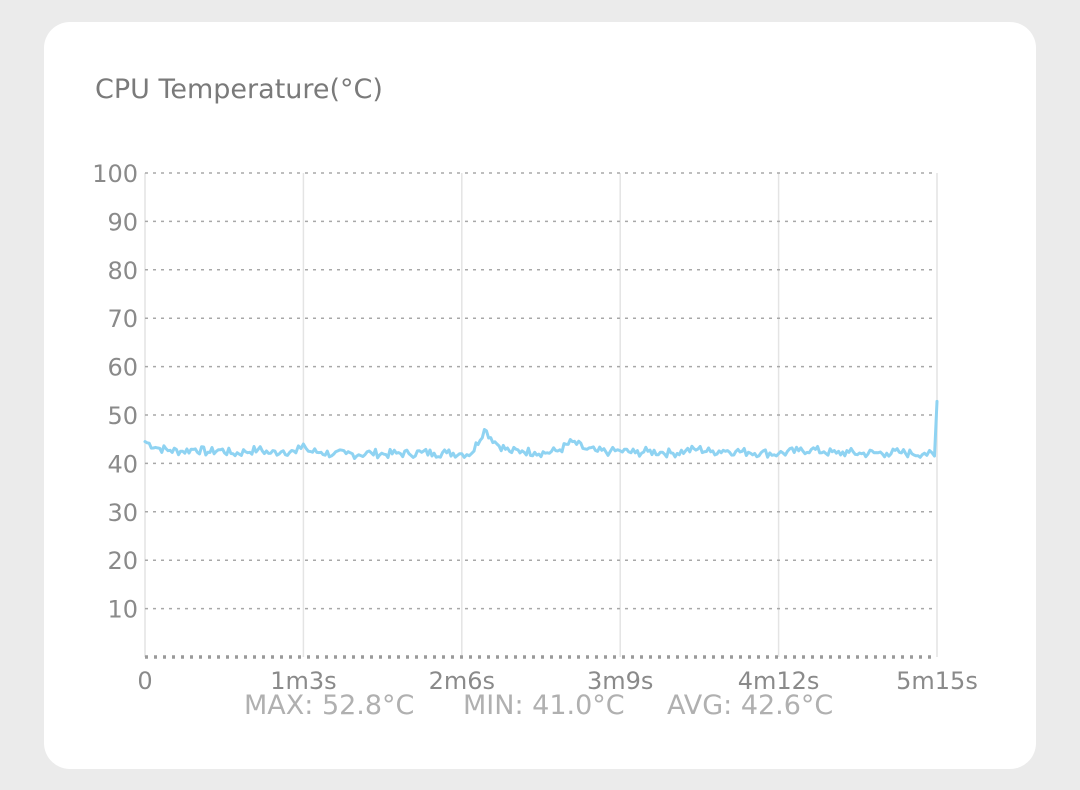  Describe the element at coordinates (122, 271) in the screenshot. I see `y-tick-label: 80` at that location.